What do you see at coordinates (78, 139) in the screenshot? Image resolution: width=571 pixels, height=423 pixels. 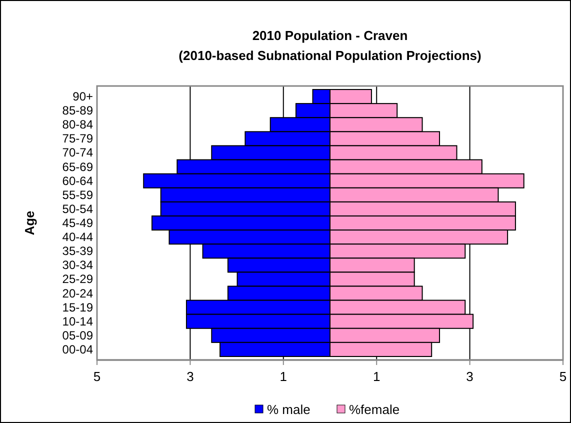 I see `y-tick-label: 75-79` at bounding box center [78, 139].